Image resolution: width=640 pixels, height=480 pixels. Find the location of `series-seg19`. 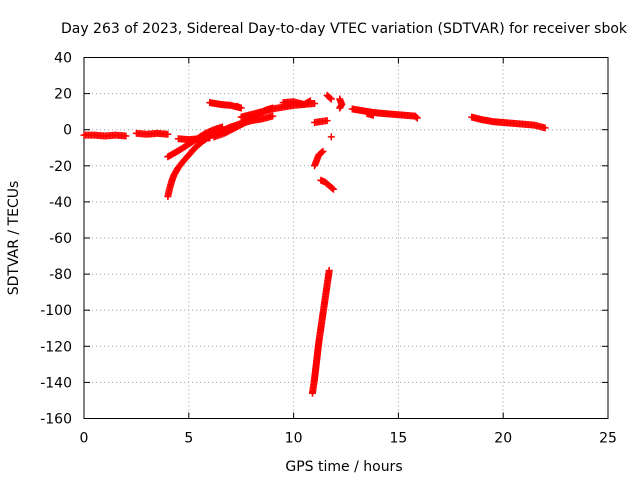

series-seg19 is located at coordinates (508, 122).